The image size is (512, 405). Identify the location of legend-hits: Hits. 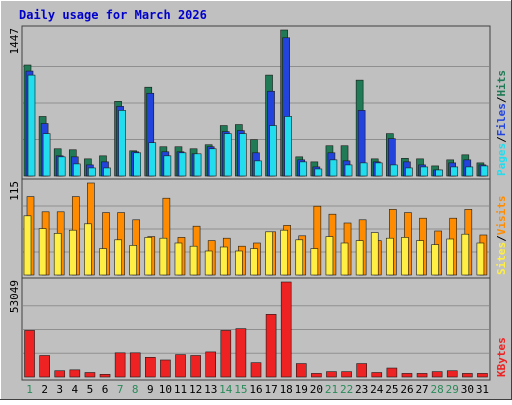
(501, 83).